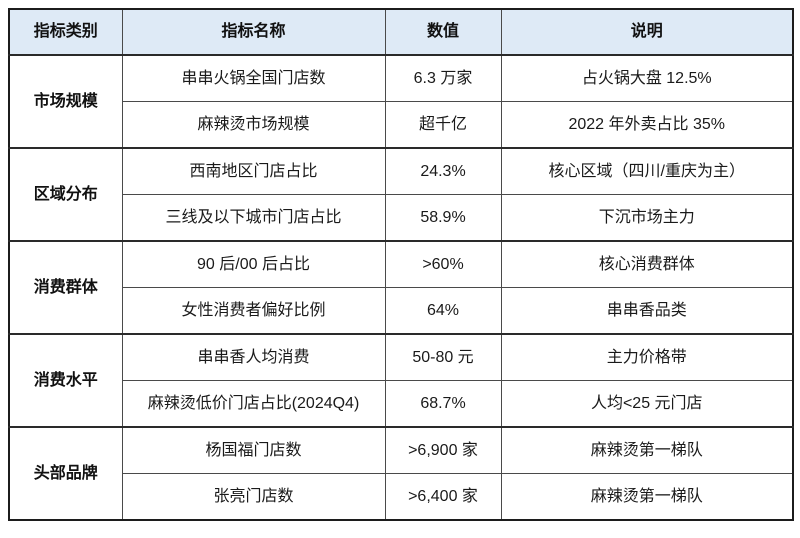 This screenshot has width=800, height=538. Describe the element at coordinates (647, 311) in the screenshot. I see `note-cell: 串串香品类` at that location.